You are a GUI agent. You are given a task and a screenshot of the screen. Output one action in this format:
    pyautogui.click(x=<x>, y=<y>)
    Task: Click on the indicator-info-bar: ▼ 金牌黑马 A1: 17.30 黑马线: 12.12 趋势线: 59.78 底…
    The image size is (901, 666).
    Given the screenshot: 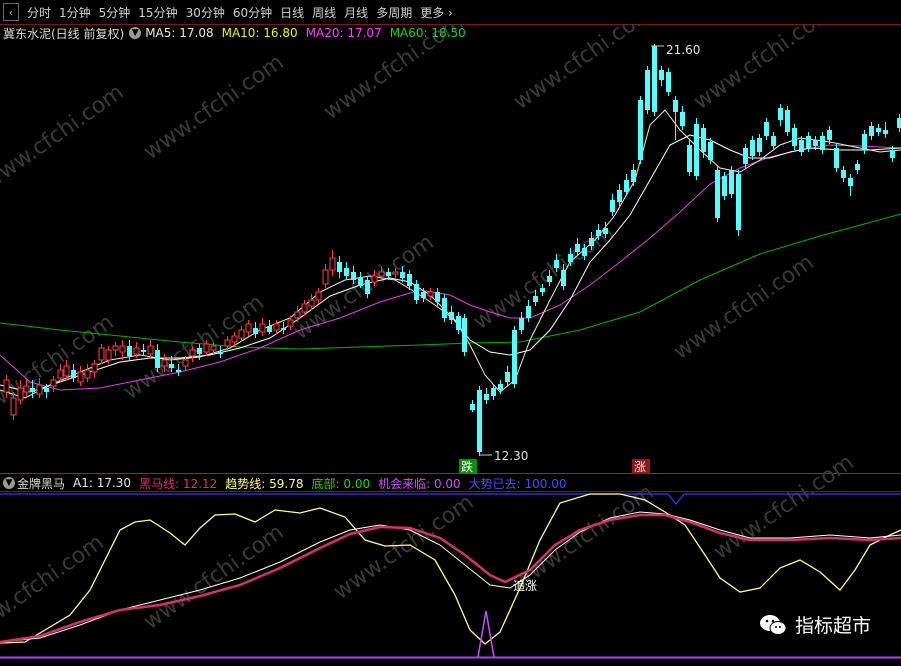 What is the action you would take?
    pyautogui.click(x=287, y=483)
    